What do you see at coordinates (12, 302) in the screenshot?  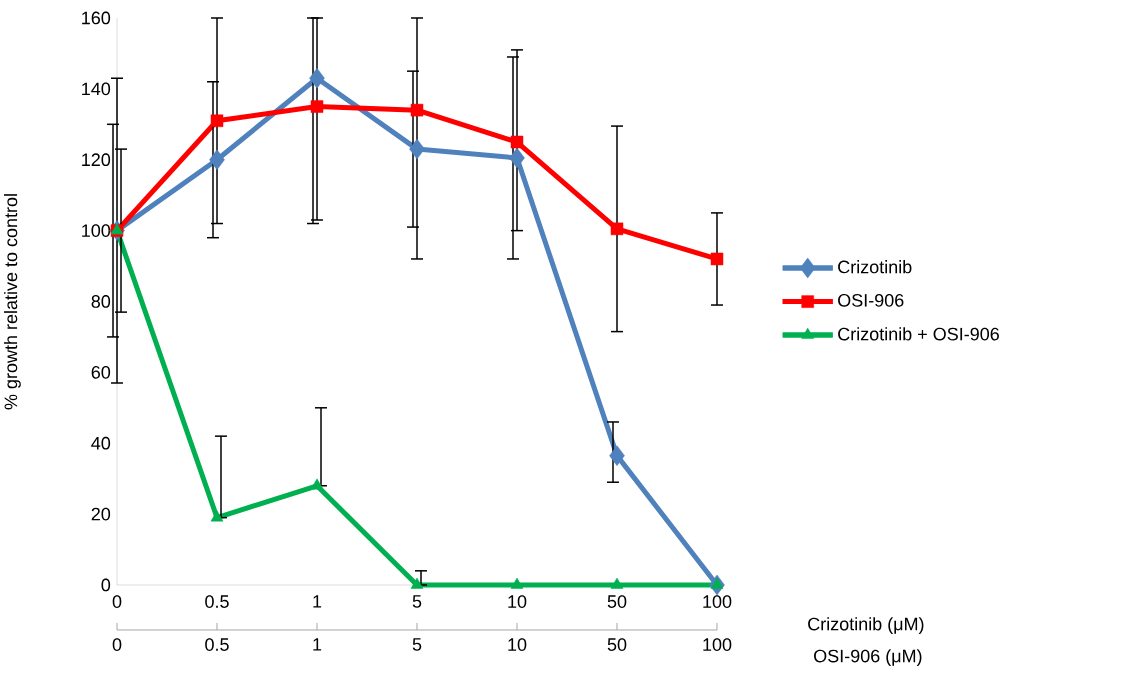 I see `y-axis-title: % growth relative to control` at bounding box center [12, 302].